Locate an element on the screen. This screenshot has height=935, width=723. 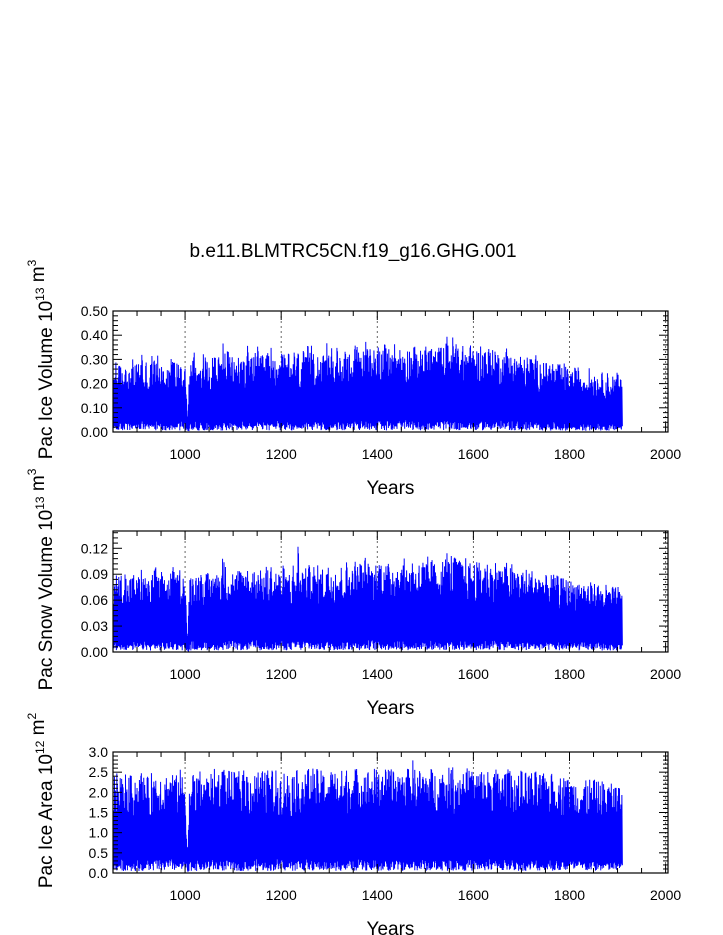
y-axis-title: Pac Ice Volume 1013 m3 is located at coordinates (41, 359).